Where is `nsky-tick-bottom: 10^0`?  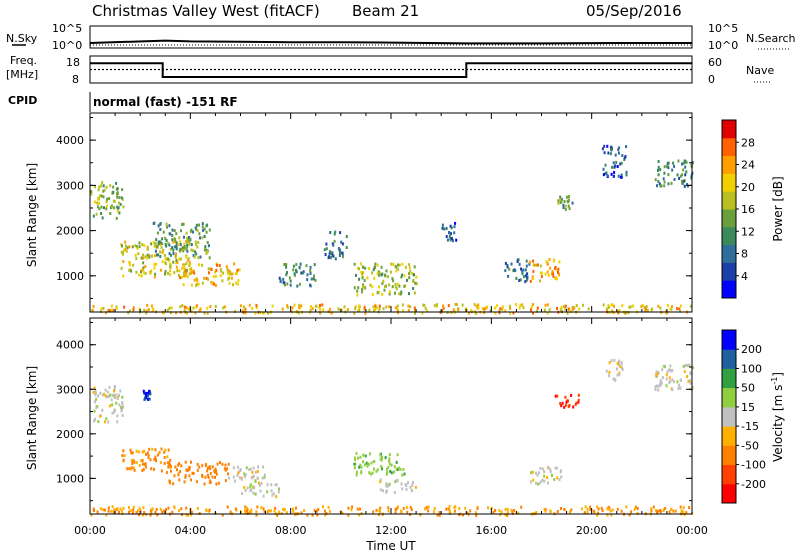 nsky-tick-bottom: 10^0 is located at coordinates (67, 45).